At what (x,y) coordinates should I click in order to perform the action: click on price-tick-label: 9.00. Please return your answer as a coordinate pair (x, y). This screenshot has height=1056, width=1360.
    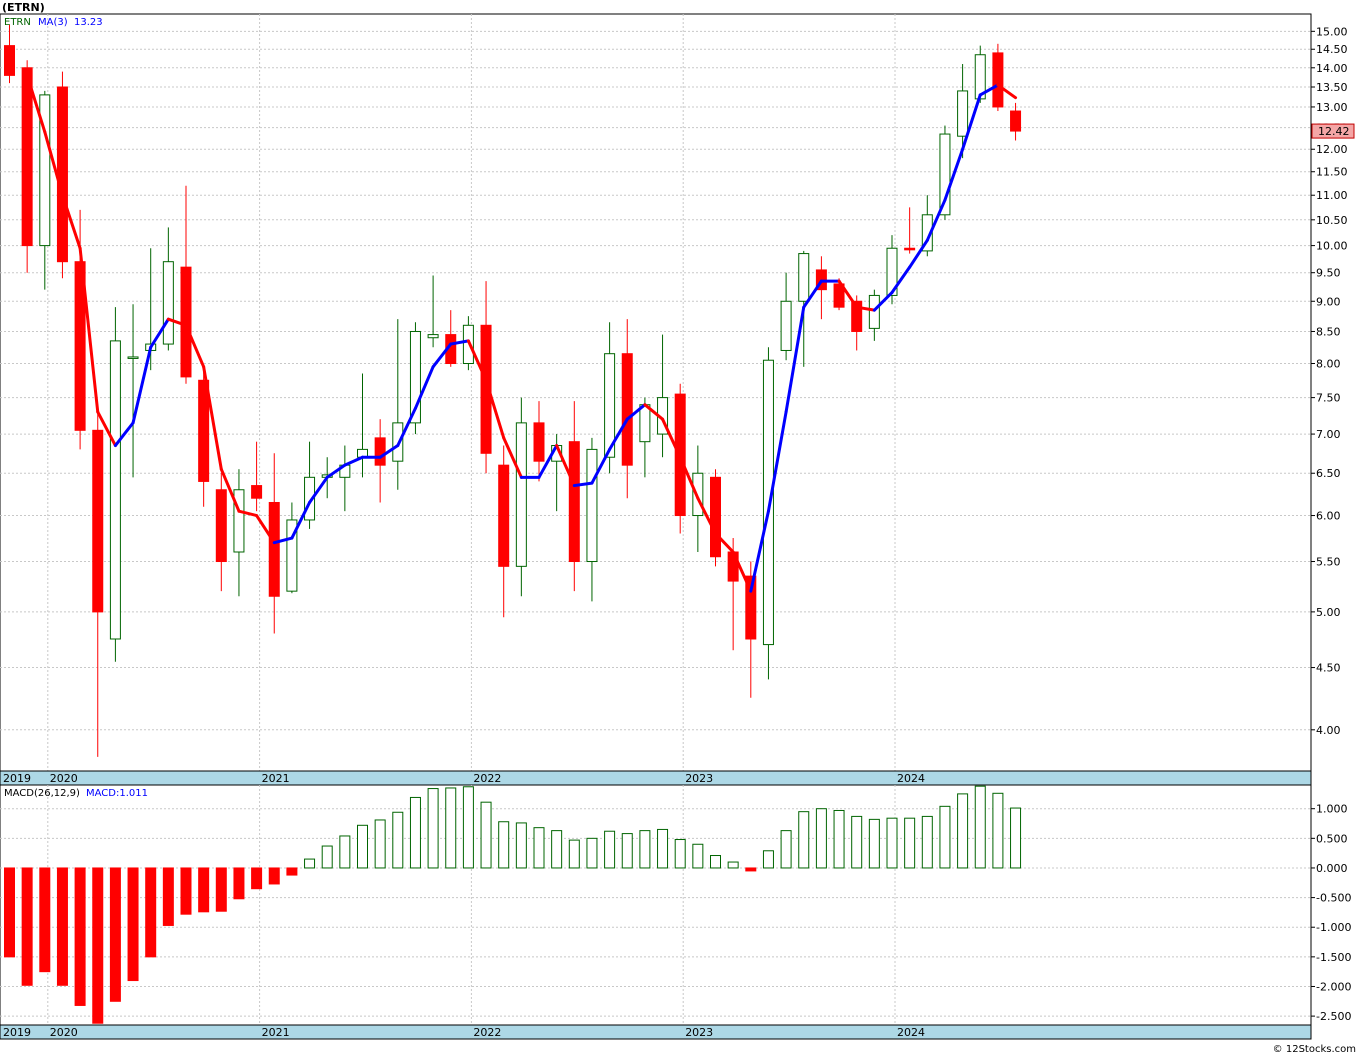
    Looking at the image, I should click on (1328, 301).